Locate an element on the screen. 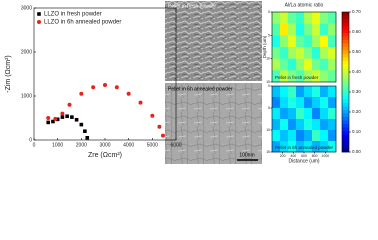  y-tick-label: 2000 is located at coordinates (26, 52).